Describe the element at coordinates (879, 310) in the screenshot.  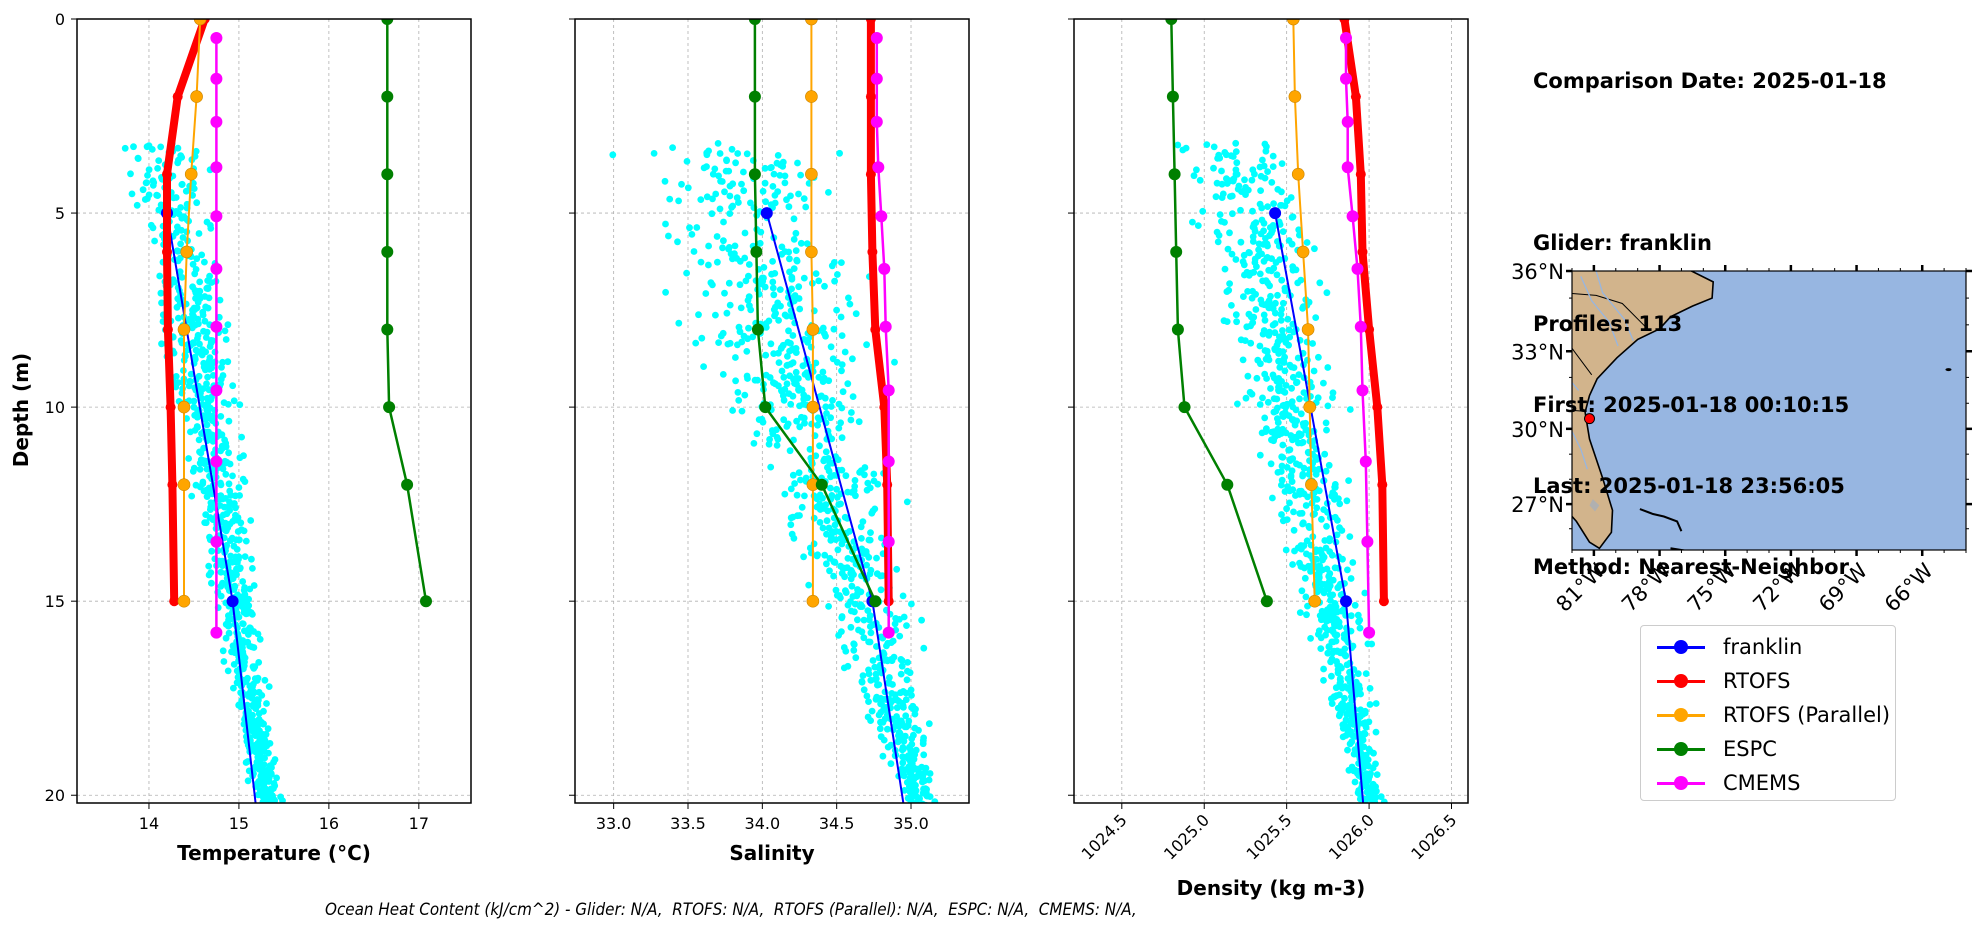
I see `series-line-rtofs` at that location.